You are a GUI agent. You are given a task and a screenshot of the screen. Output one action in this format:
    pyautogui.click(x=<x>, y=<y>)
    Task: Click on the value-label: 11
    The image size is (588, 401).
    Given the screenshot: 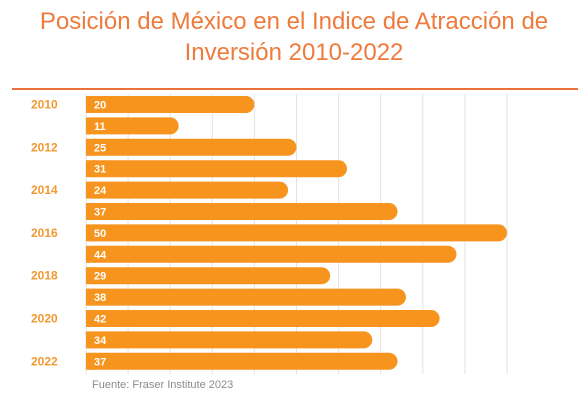 What is the action you would take?
    pyautogui.click(x=100, y=127)
    